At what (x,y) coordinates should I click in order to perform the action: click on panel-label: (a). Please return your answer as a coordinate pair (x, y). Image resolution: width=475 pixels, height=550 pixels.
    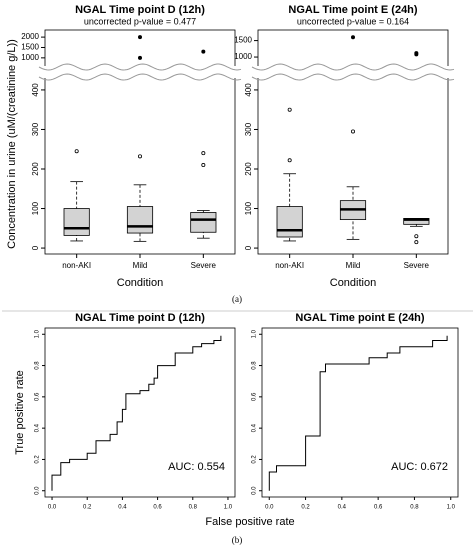
    Looking at the image, I should click on (237, 299).